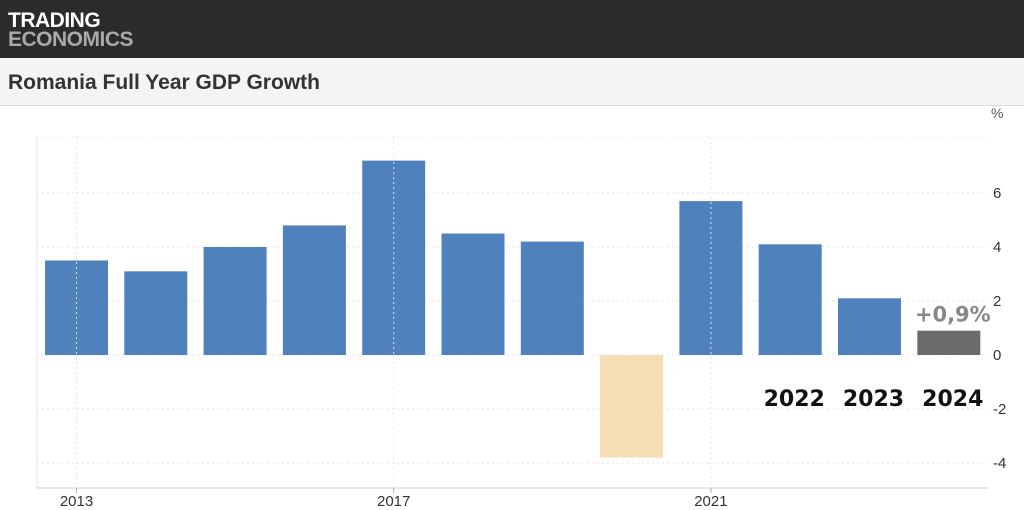 This screenshot has height=510, width=1024. Describe the element at coordinates (952, 399) in the screenshot. I see `year-annotation-2024: 2024` at that location.